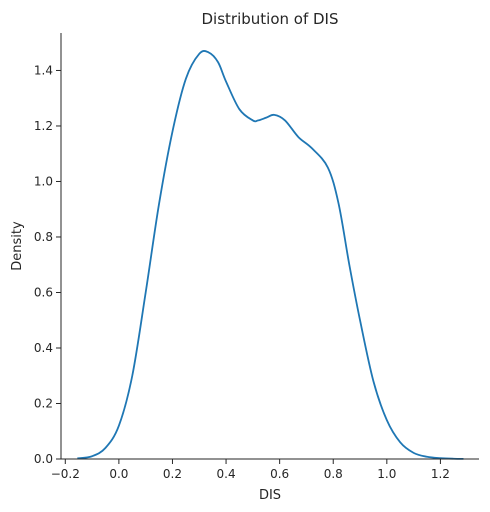  Describe the element at coordinates (43, 292) in the screenshot. I see `y-tick-label: 0.6` at that location.